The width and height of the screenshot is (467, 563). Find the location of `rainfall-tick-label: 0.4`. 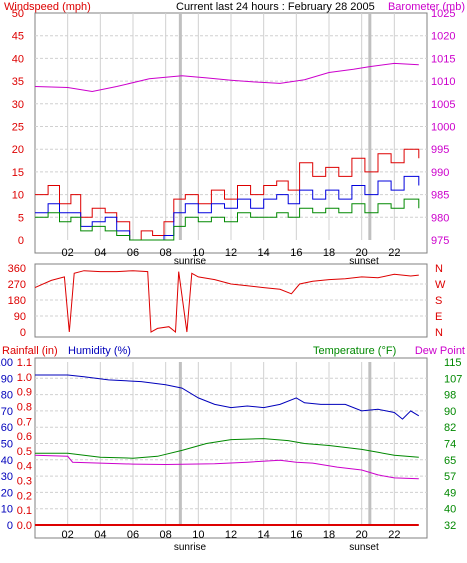

rainfall-tick-label: 0.4 is located at coordinates (24, 467).